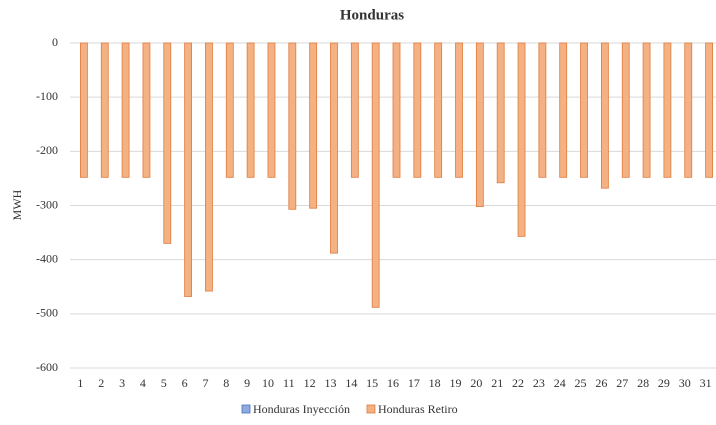  What do you see at coordinates (17, 204) in the screenshot?
I see `y-axis-label: MWH` at bounding box center [17, 204].